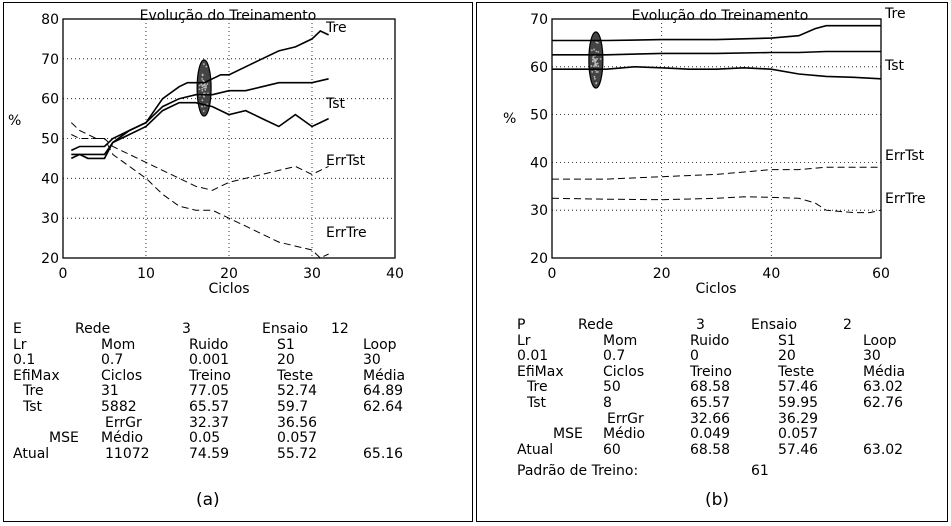 The image size is (951, 526). What do you see at coordinates (787, 341) in the screenshot?
I see `stats-cell: S1` at bounding box center [787, 341].